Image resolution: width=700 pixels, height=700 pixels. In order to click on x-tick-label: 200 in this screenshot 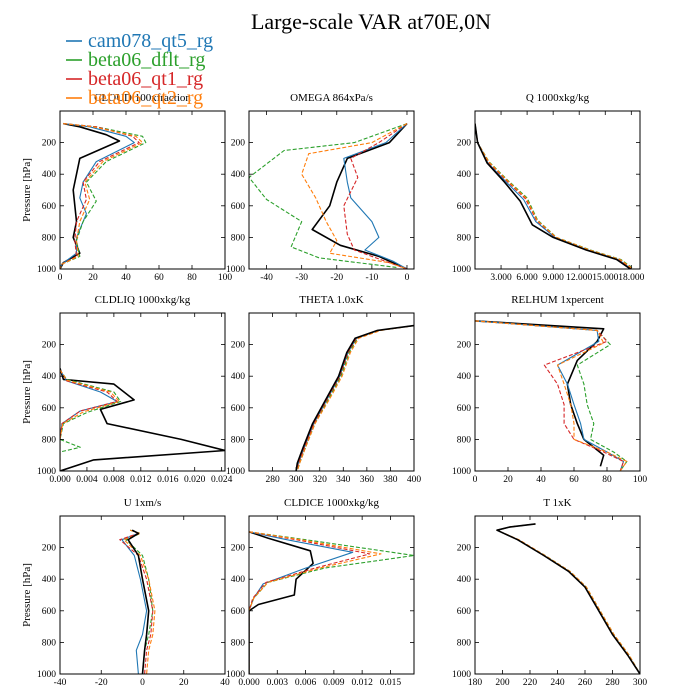, I will do `click(502, 683)`.